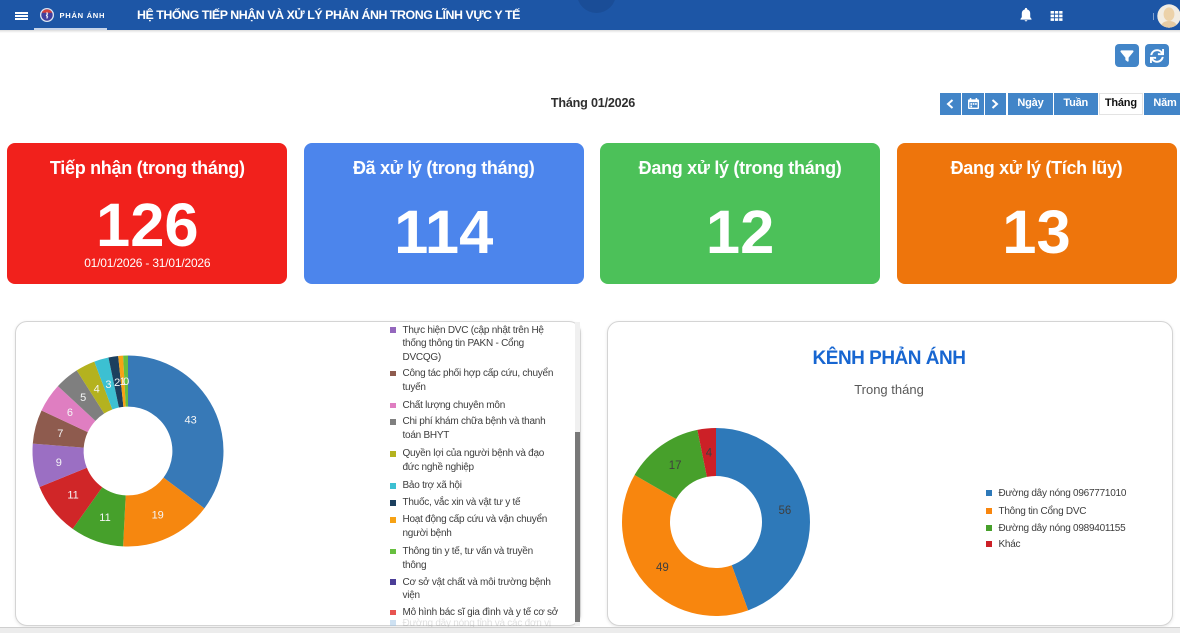 The width and height of the screenshot is (1180, 633). Describe the element at coordinates (675, 466) in the screenshot. I see `svg-text: 17` at that location.